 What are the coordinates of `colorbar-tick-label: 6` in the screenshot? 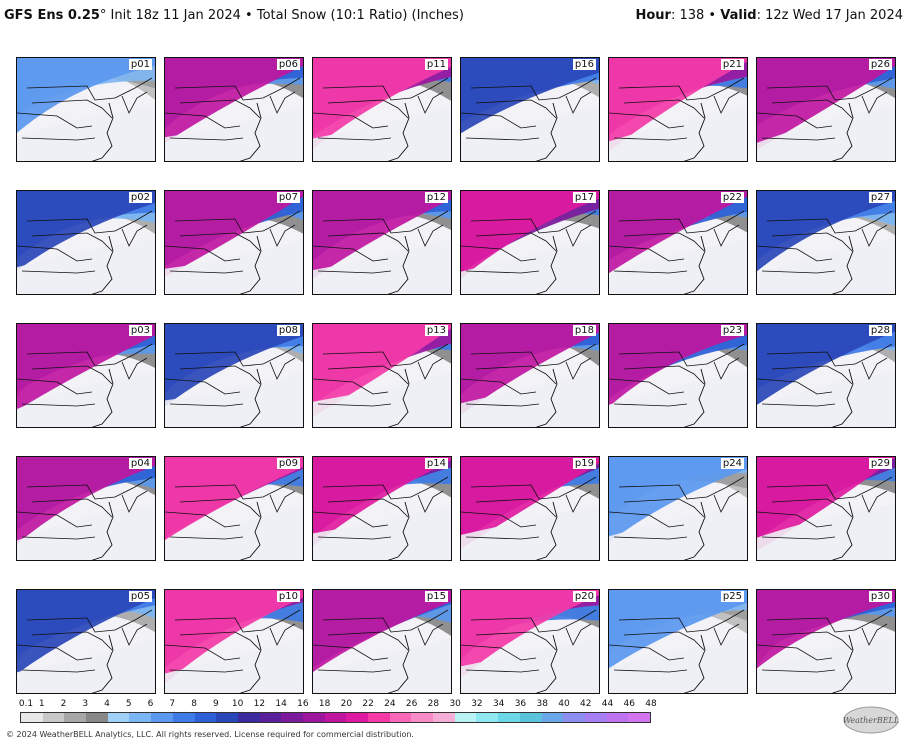 It's located at (150, 704).